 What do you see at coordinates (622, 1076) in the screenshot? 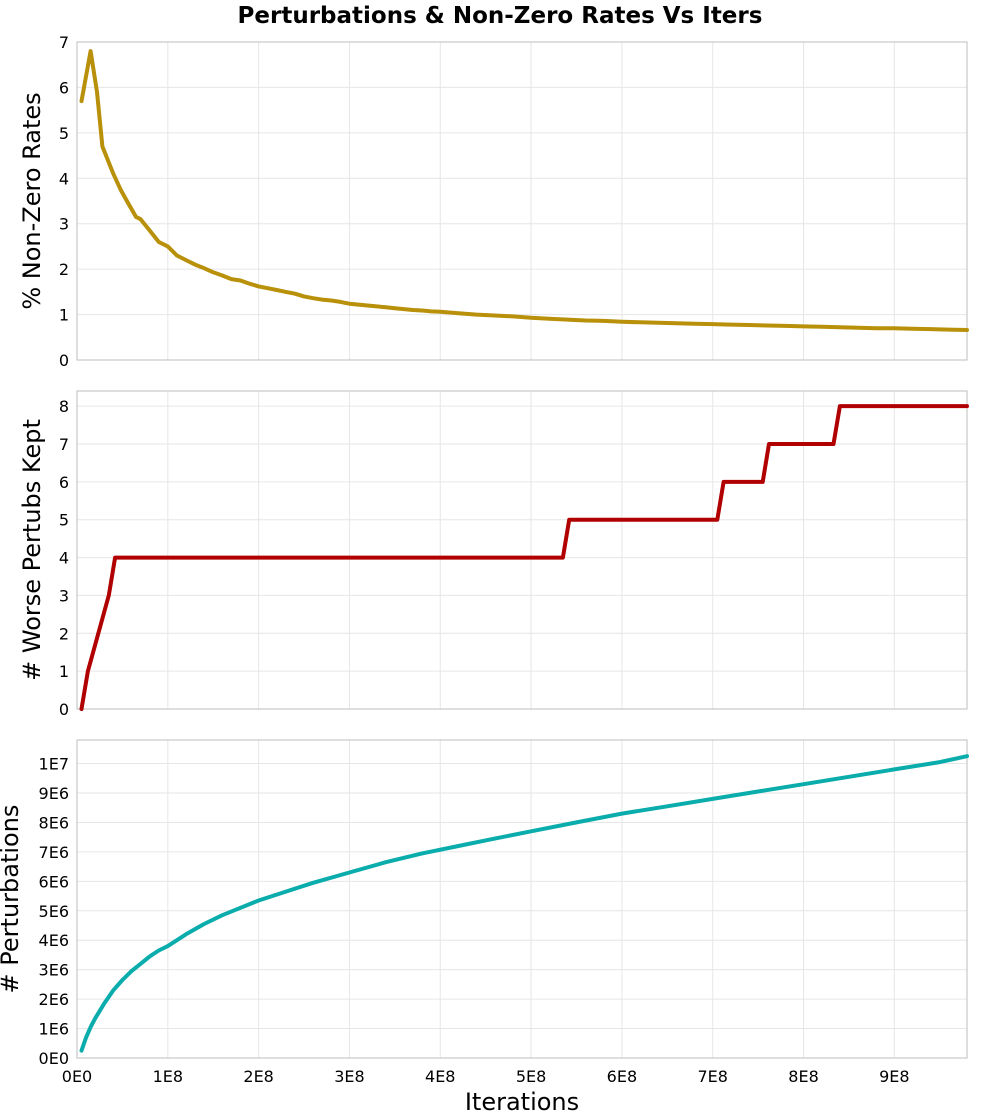
I see `x-tick-label: 6E8` at bounding box center [622, 1076].